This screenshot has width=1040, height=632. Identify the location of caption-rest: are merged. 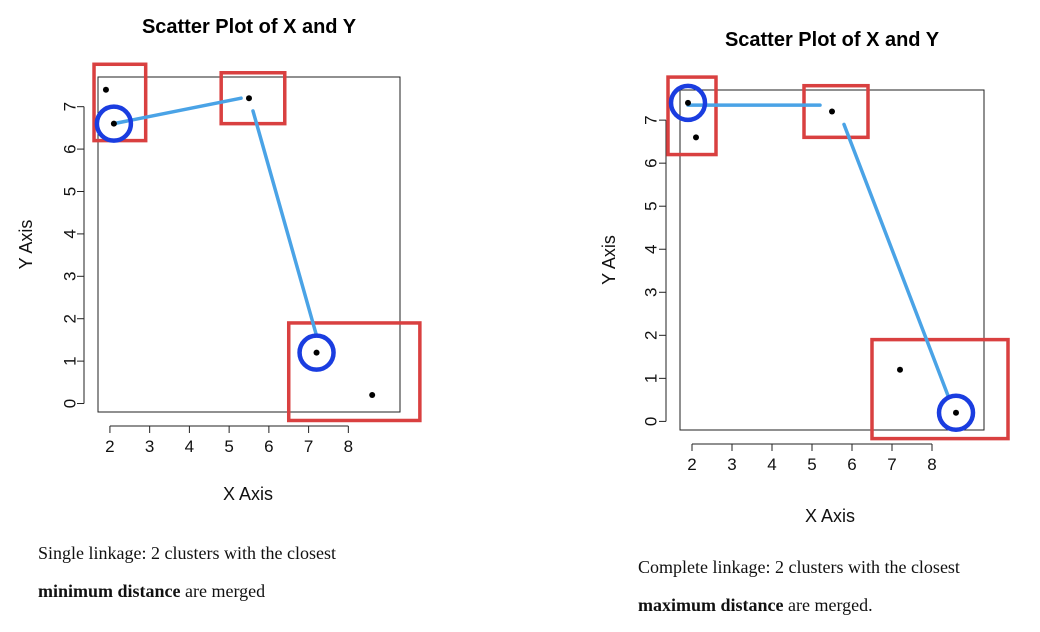
(223, 591).